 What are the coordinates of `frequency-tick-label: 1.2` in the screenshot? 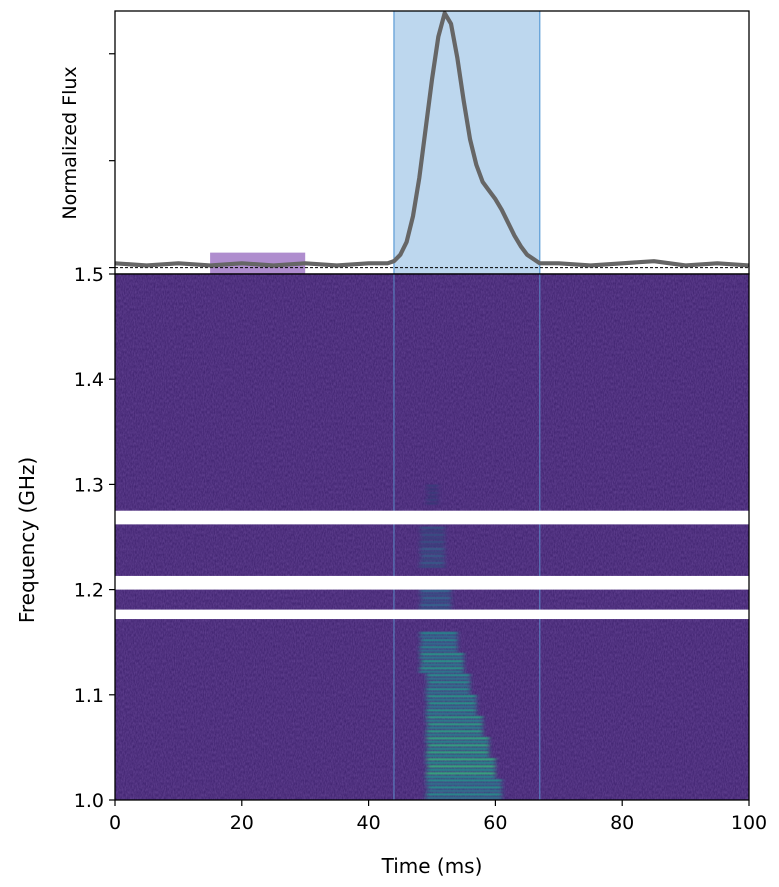 It's located at (89, 591).